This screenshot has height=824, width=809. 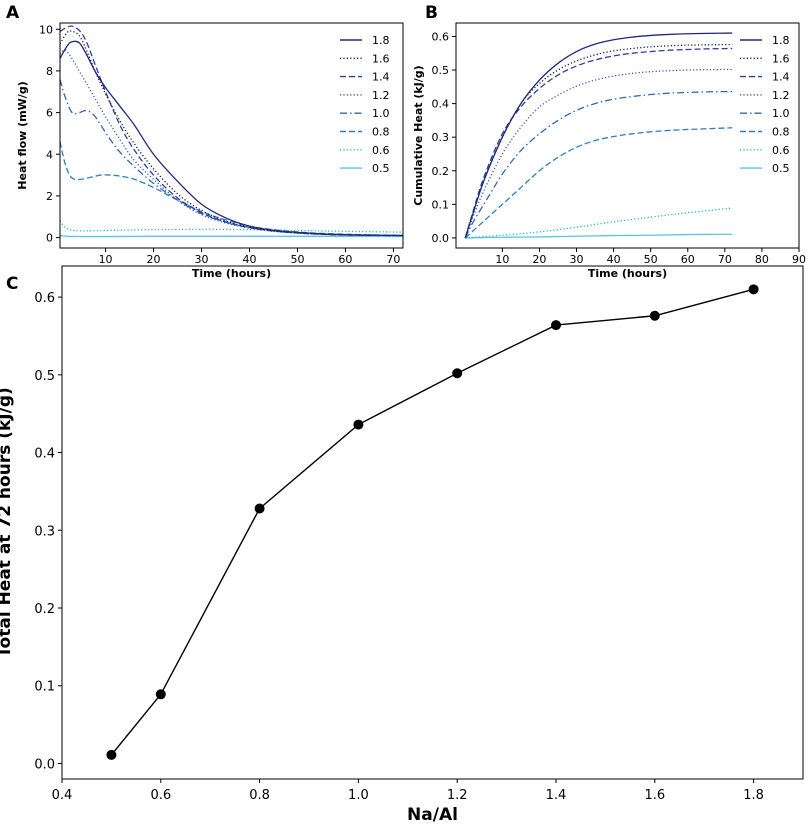 I want to click on panel-b-series, so click(x=598, y=135).